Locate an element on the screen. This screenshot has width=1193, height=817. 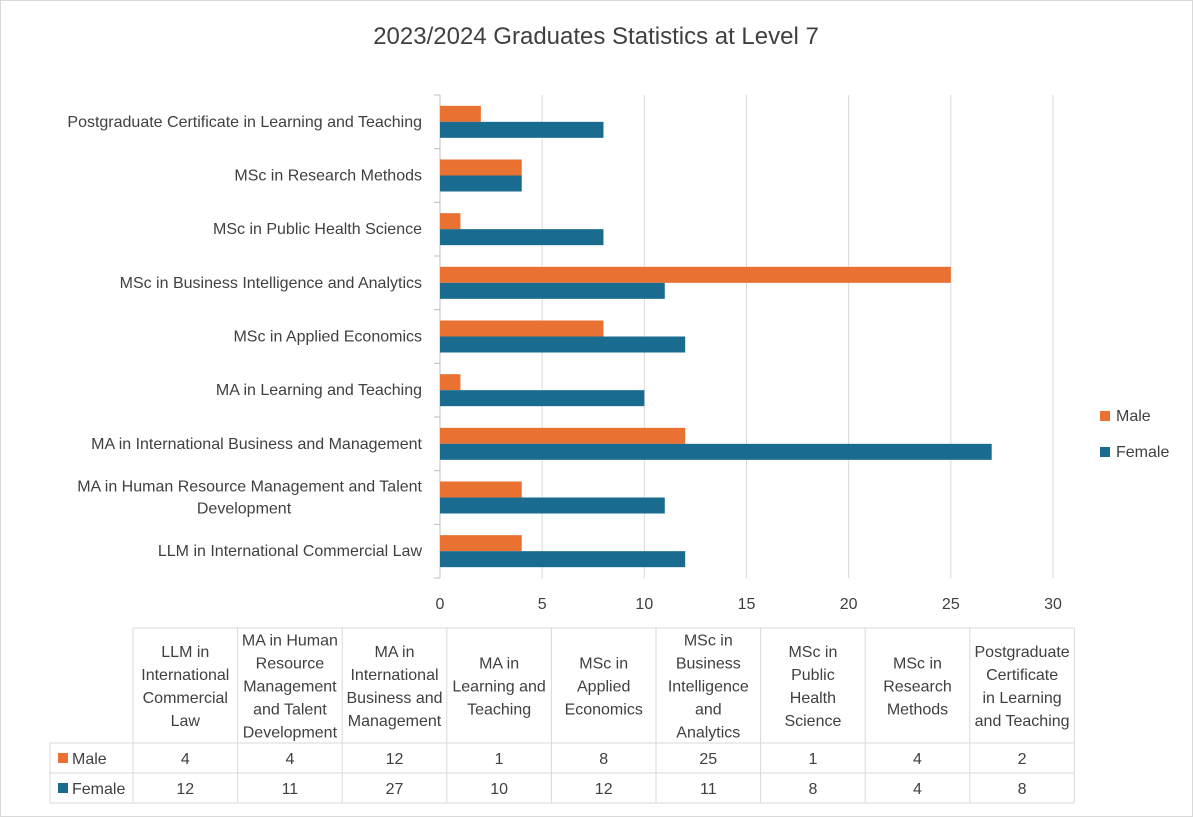
table-header-cell: MSc in Business Intelligence and Analytics is located at coordinates (708, 687).